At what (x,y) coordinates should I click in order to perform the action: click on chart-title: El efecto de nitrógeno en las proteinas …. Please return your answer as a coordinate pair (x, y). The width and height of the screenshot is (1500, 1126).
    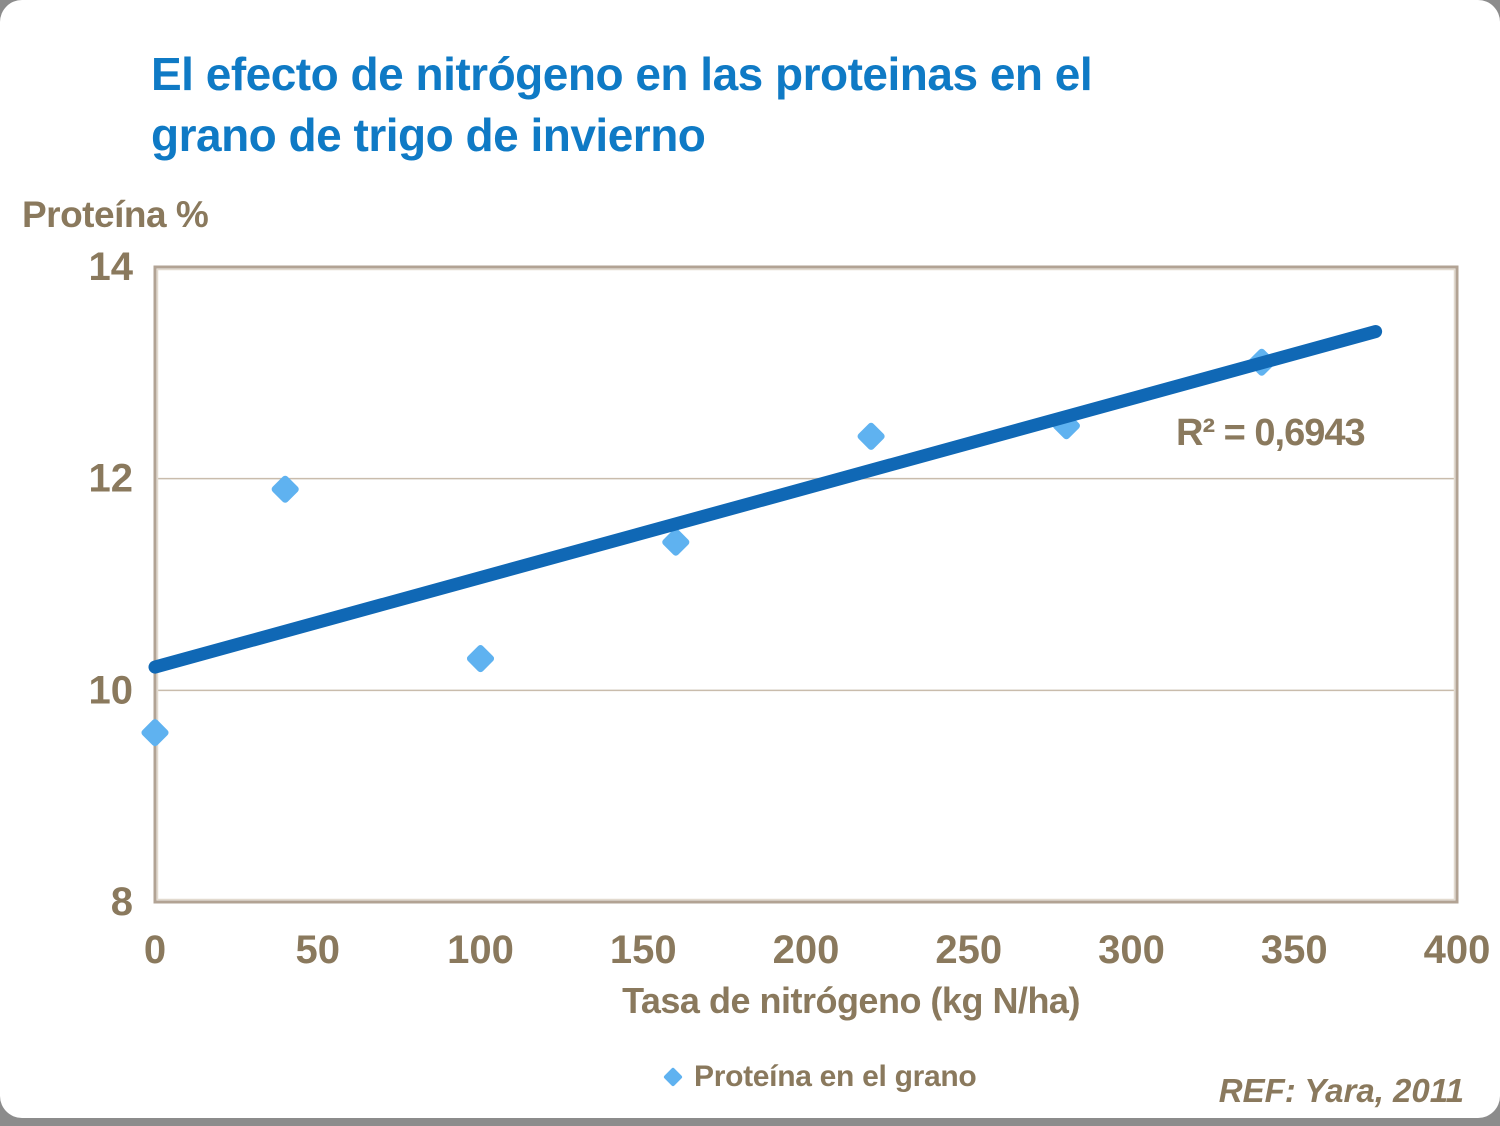
    Looking at the image, I should click on (622, 104).